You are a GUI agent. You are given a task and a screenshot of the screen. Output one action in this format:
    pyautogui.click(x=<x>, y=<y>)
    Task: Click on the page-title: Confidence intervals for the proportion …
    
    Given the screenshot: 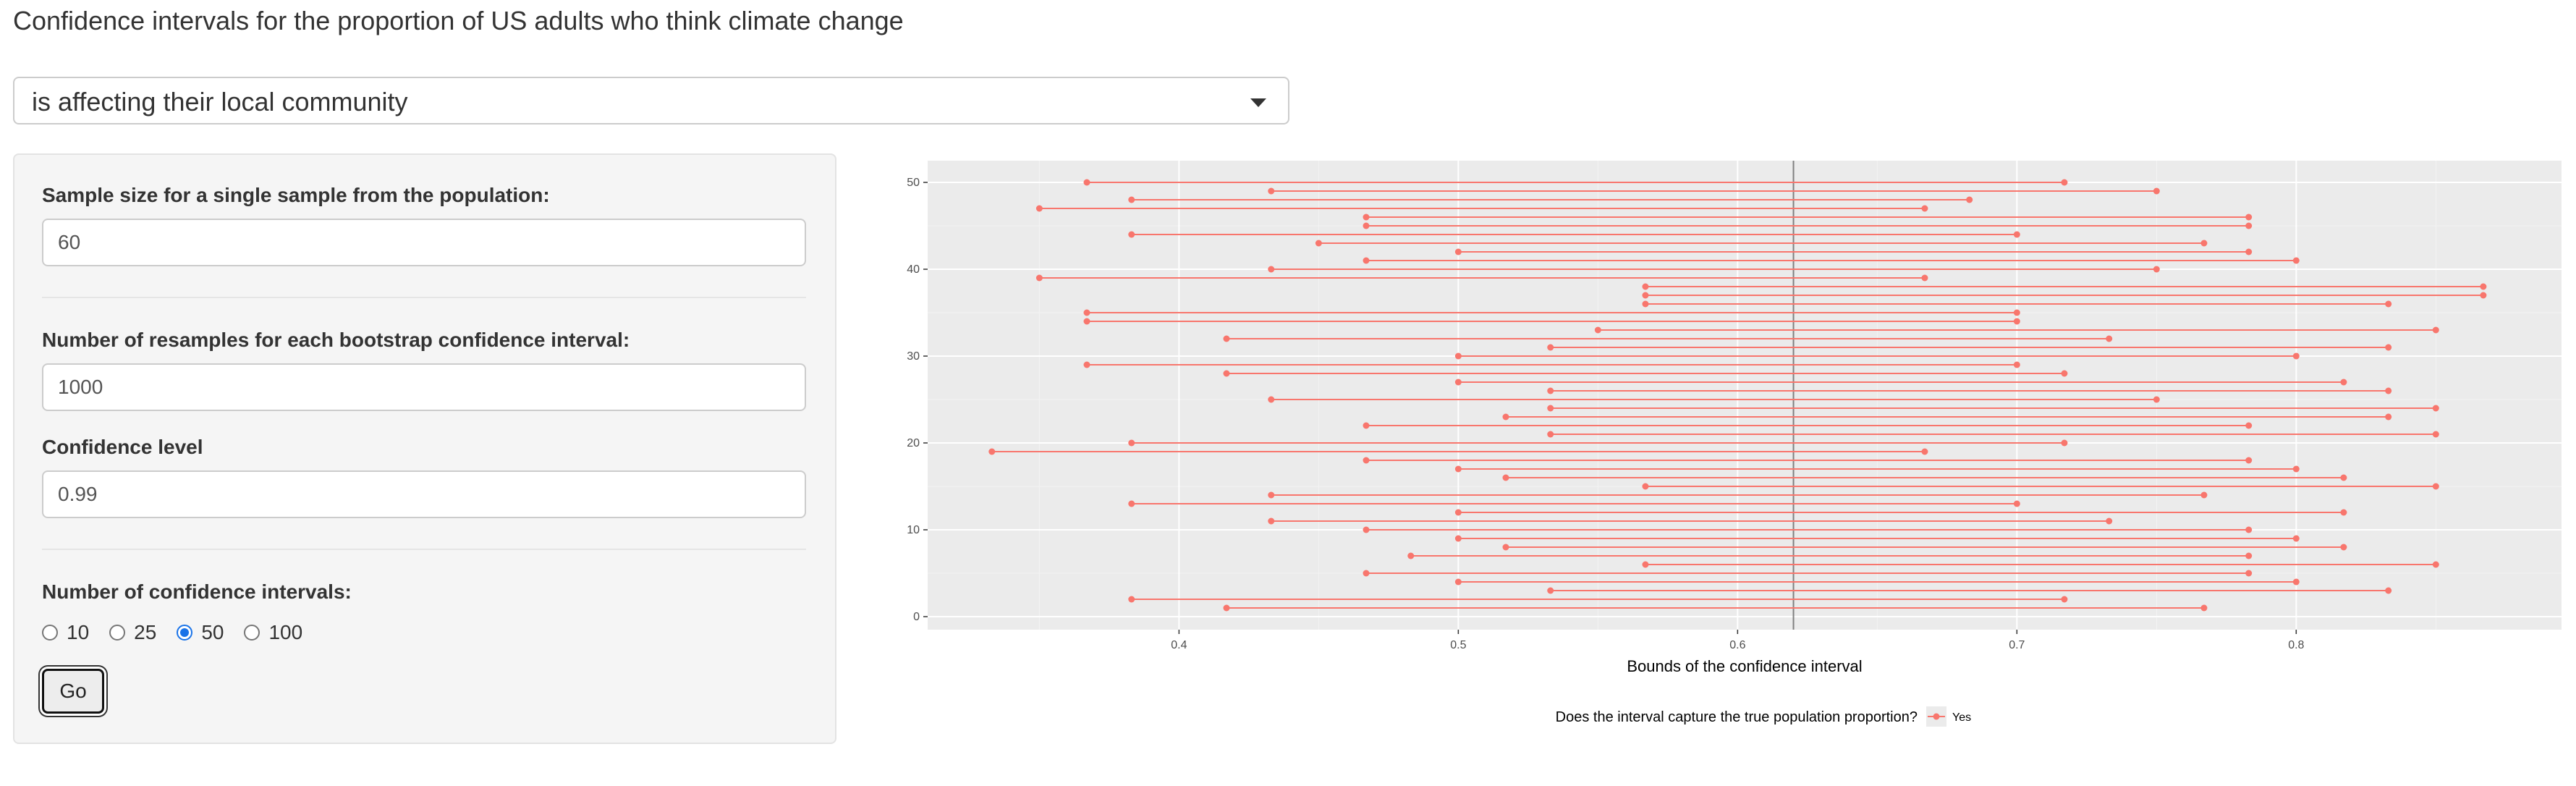 What is the action you would take?
    pyautogui.click(x=458, y=20)
    